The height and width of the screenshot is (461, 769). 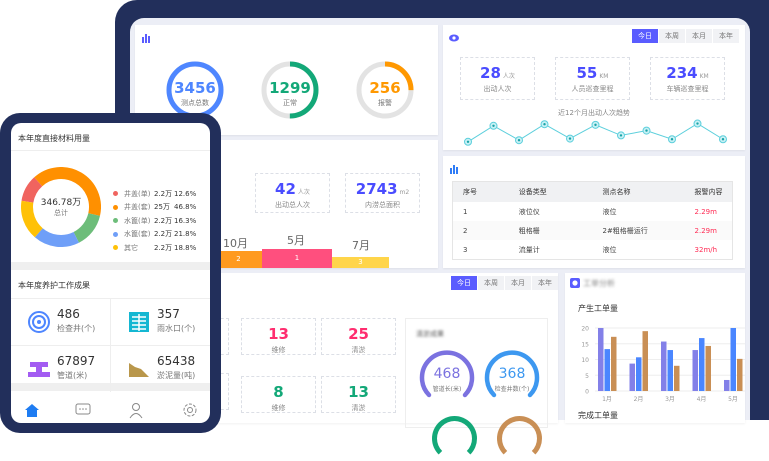 What do you see at coordinates (550, 230) in the screenshot?
I see `table-cell: 粗格栅` at bounding box center [550, 230].